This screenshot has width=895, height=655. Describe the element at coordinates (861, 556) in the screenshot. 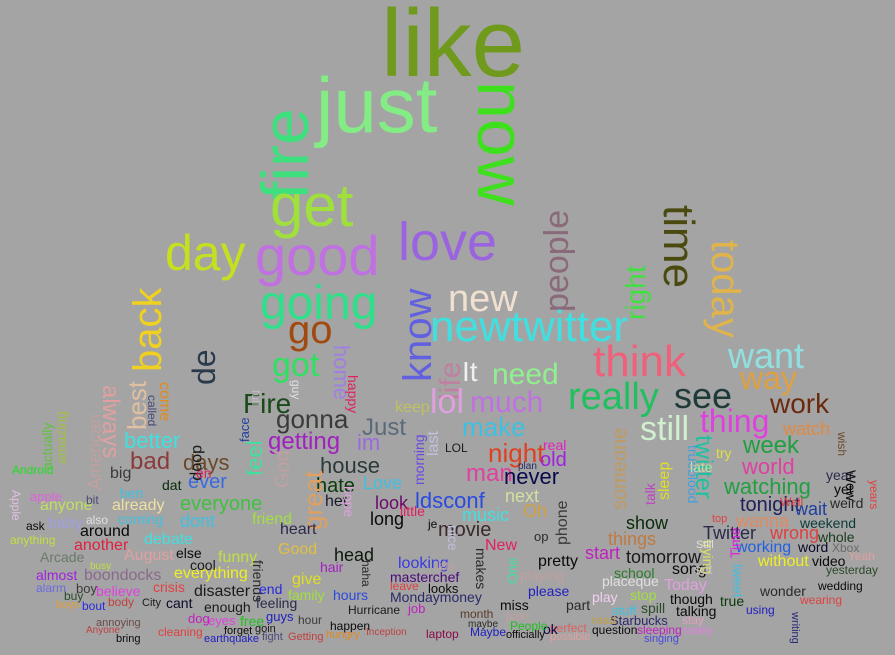

I see `cloud-word-yeah: Yeah` at that location.